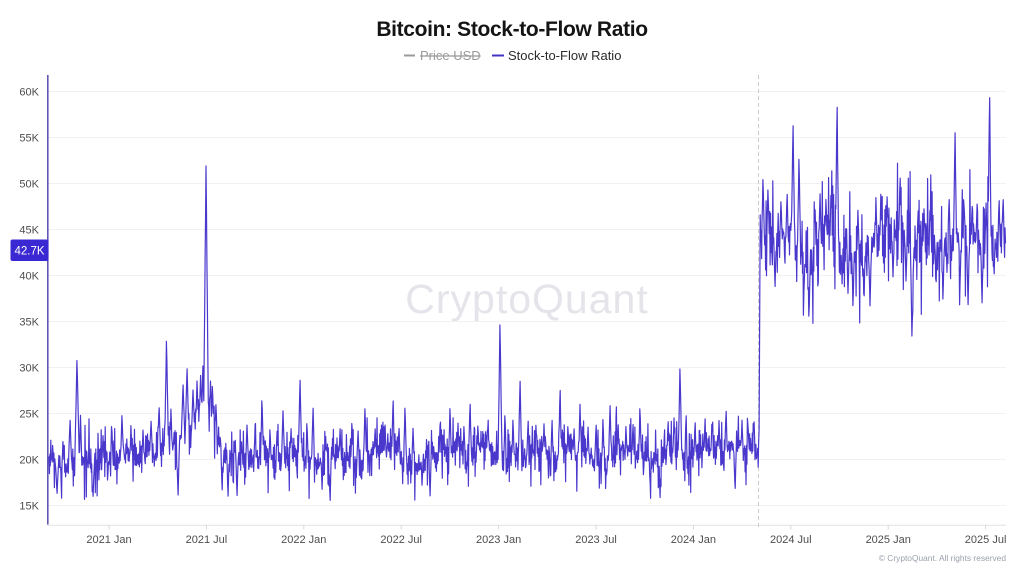 This screenshot has height=577, width=1024. I want to click on svg-text: CryptoQuant, so click(526, 299).